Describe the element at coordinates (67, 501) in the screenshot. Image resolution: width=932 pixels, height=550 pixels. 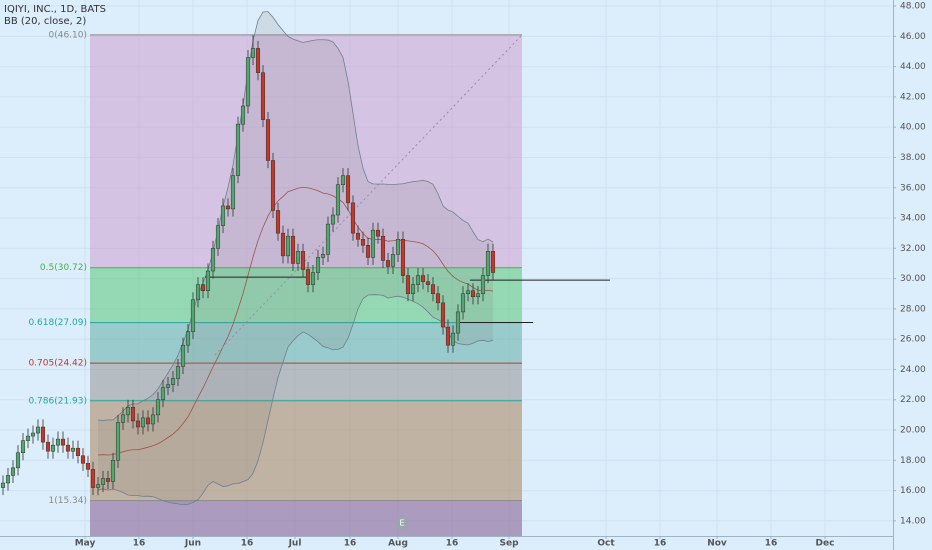
I see `fib-label: 1(15.34)` at that location.